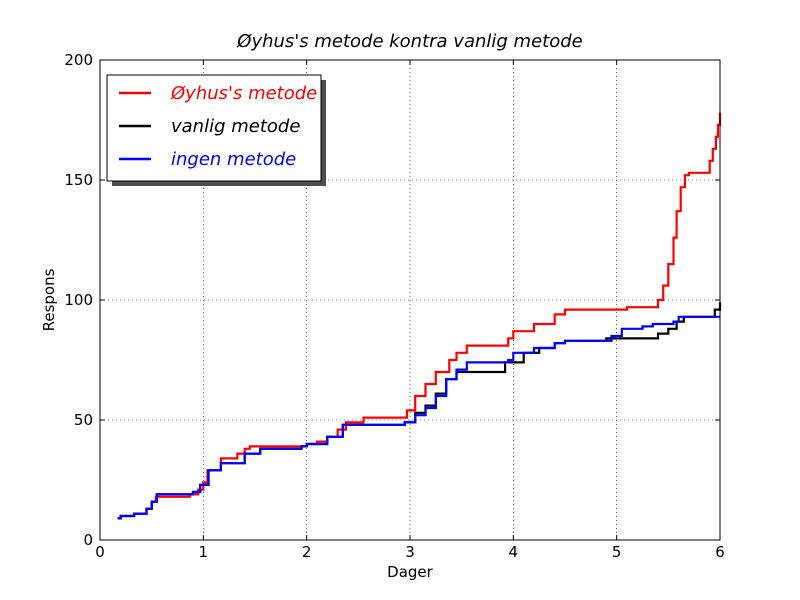 The height and width of the screenshot is (600, 800). I want to click on y-tick-label: 50, so click(83, 420).